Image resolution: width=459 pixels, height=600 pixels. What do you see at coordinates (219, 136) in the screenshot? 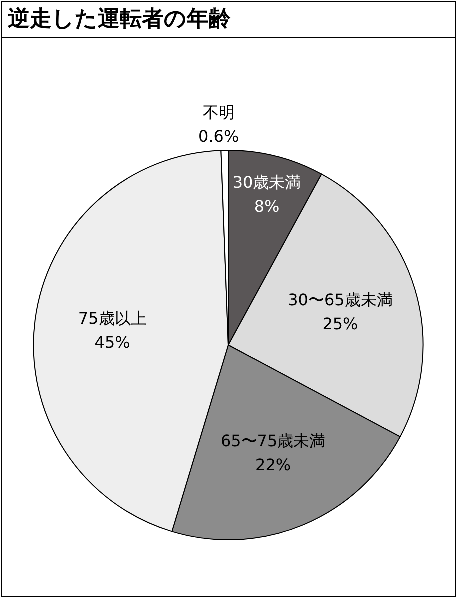
I see `data-label: 0.6%` at bounding box center [219, 136].